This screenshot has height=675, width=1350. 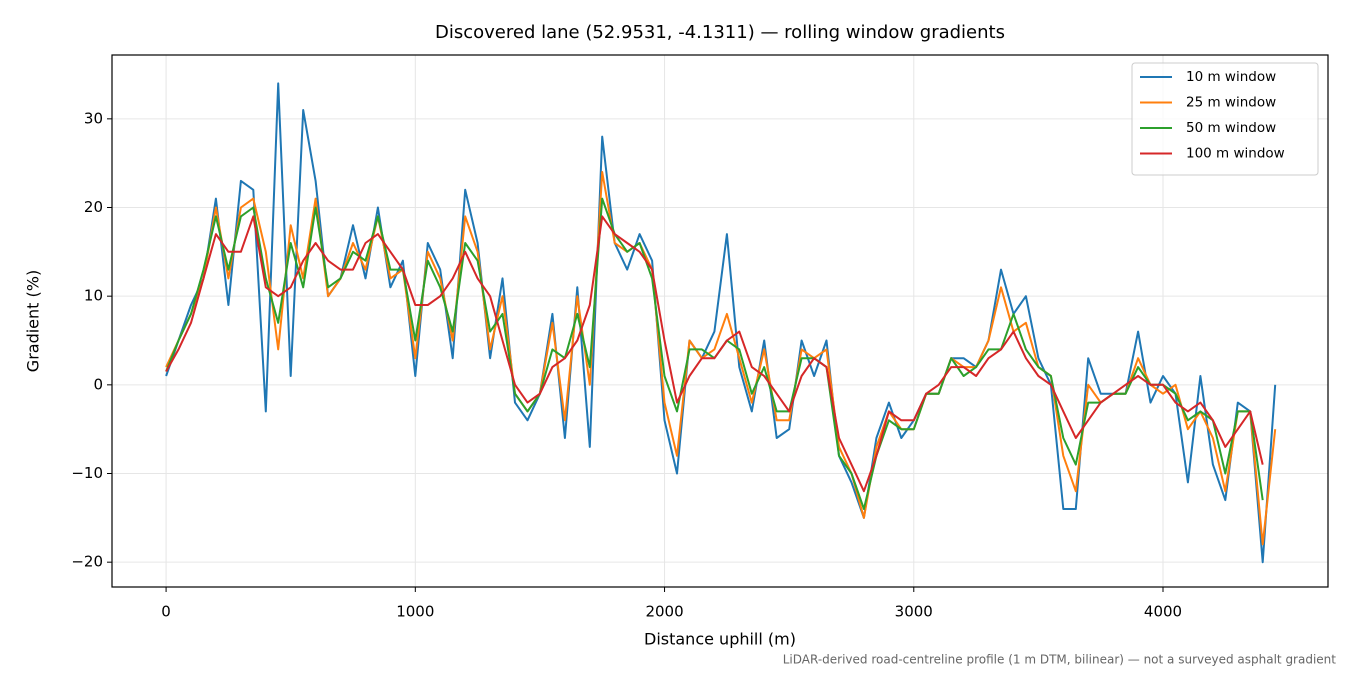 What do you see at coordinates (93, 207) in the screenshot?
I see `y-tick-label: 20` at bounding box center [93, 207].